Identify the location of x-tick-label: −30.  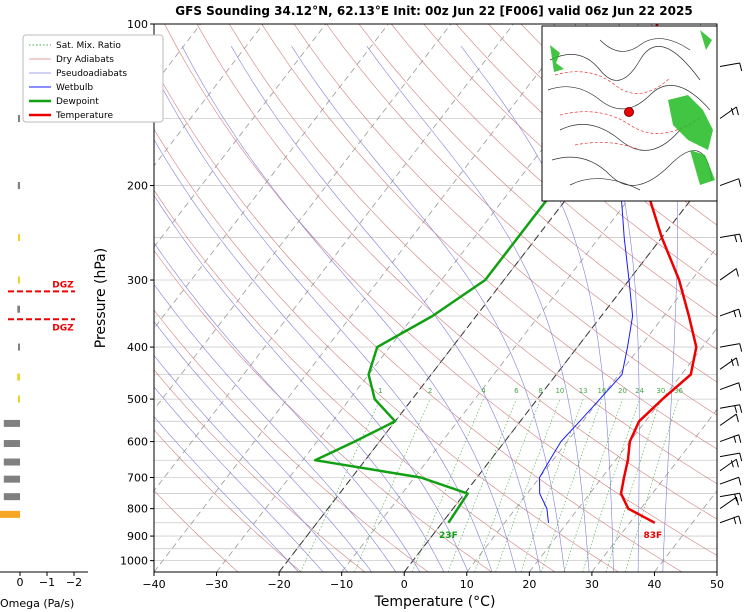
(216, 584).